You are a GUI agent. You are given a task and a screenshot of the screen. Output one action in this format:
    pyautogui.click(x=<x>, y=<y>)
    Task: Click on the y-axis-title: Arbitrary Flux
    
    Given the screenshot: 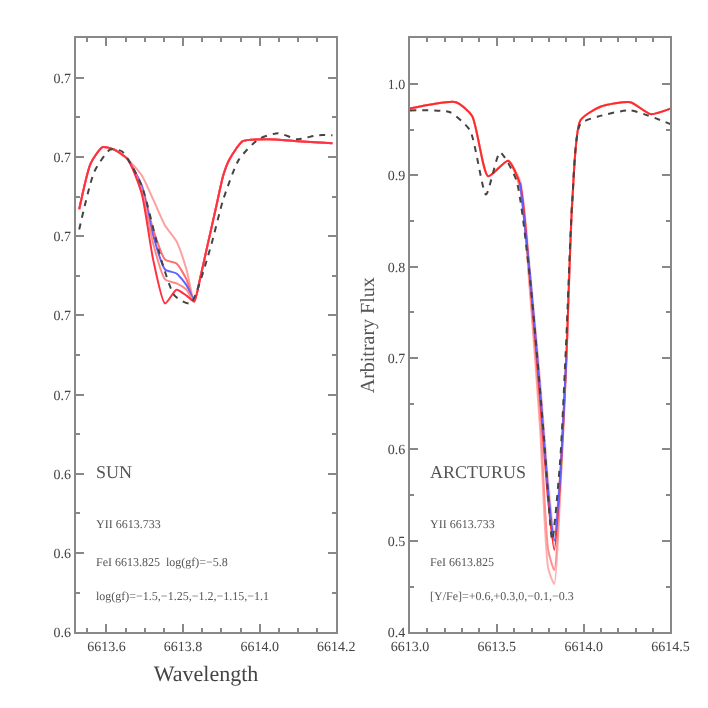 What is the action you would take?
    pyautogui.click(x=368, y=335)
    